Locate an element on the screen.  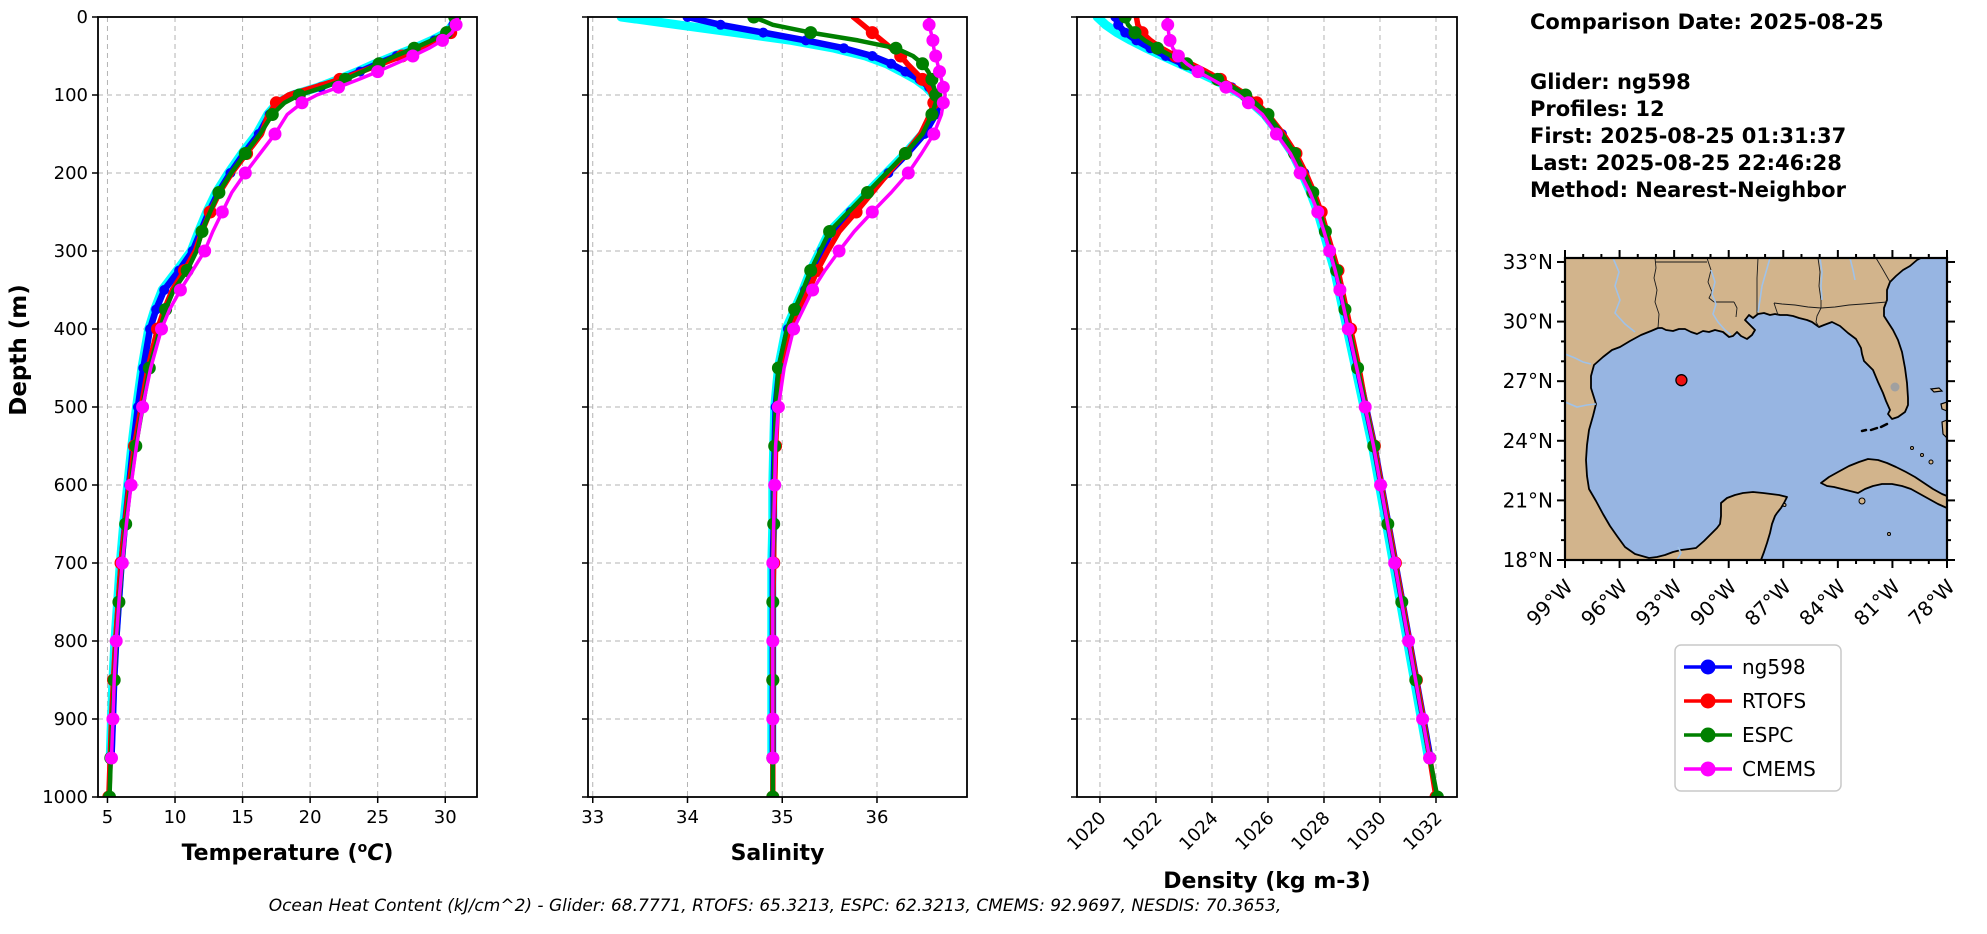
ESPC-legend-label: ESPC is located at coordinates (1767, 735).